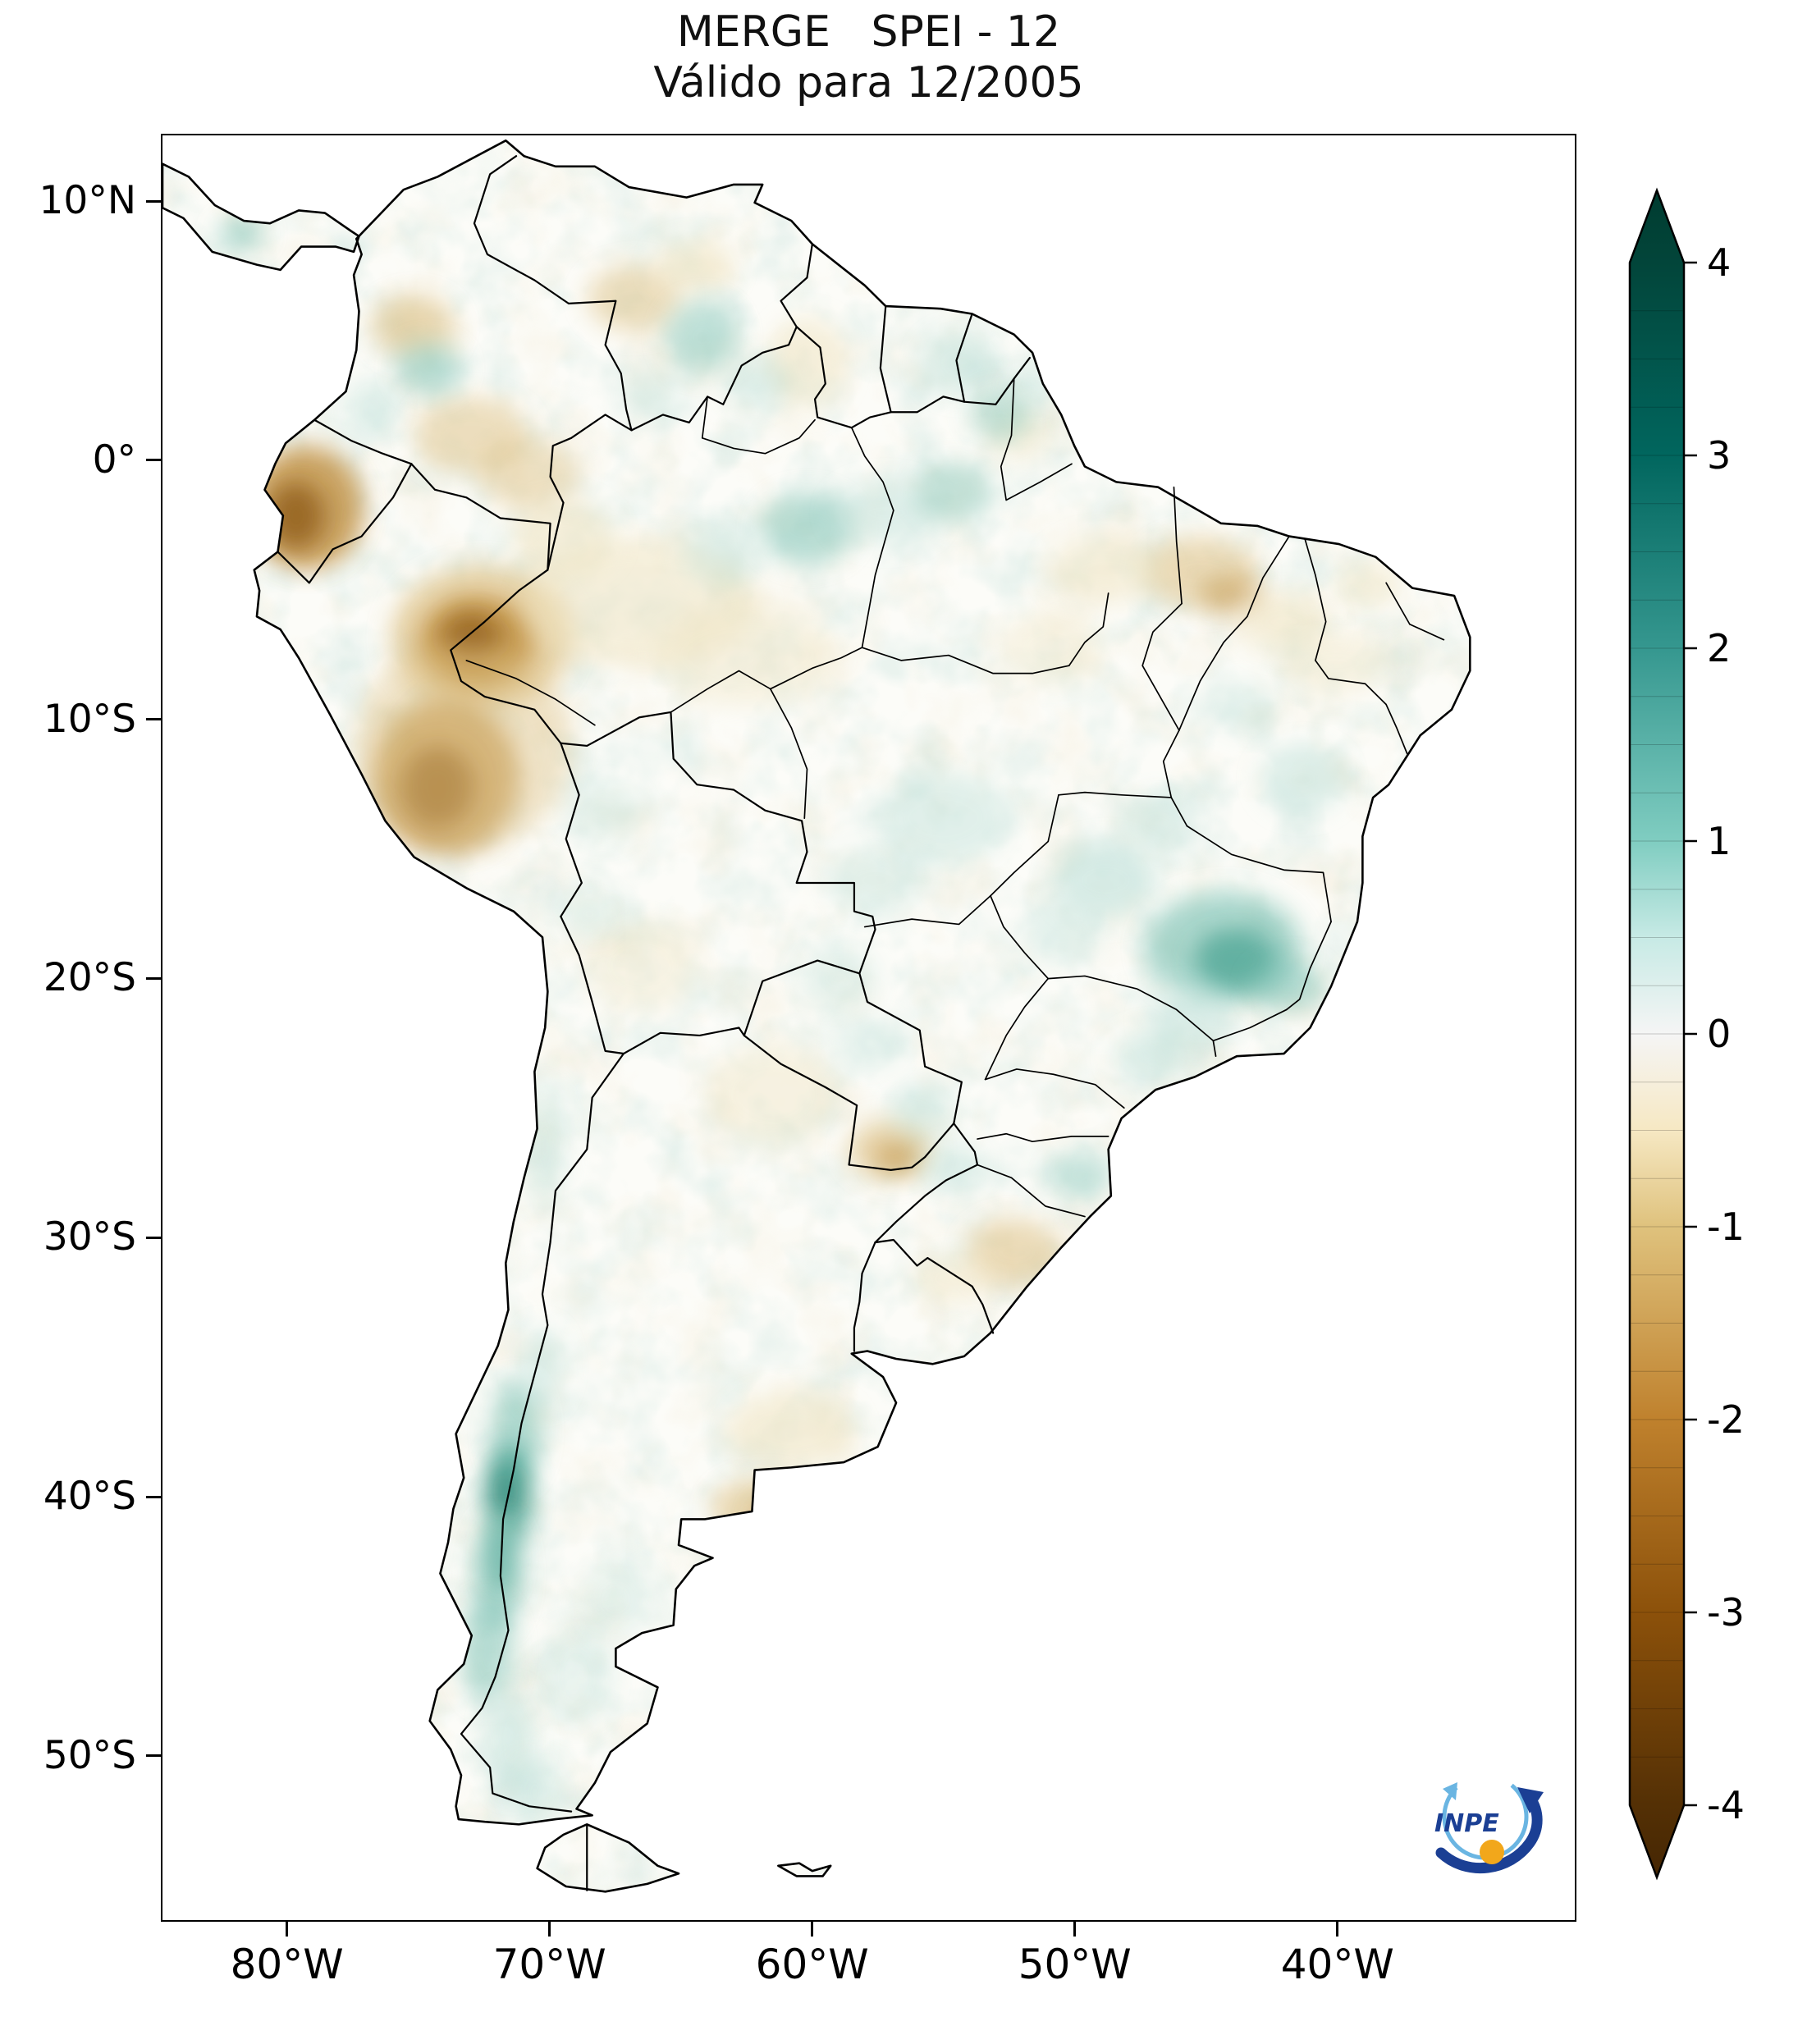  Describe the element at coordinates (812, 1965) in the screenshot. I see `lon-tick-label: 60°W` at that location.